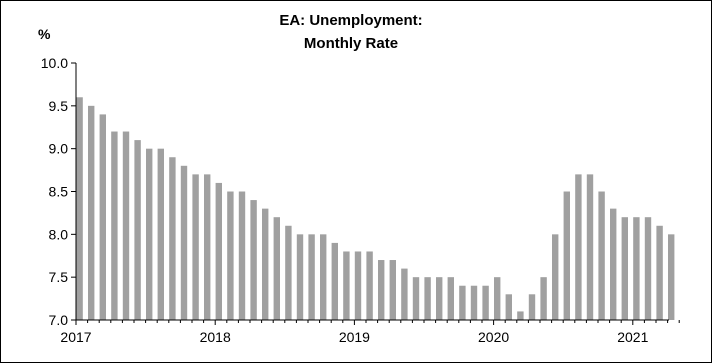 This screenshot has height=363, width=712. I want to click on x-tick-label: 2019, so click(354, 337).